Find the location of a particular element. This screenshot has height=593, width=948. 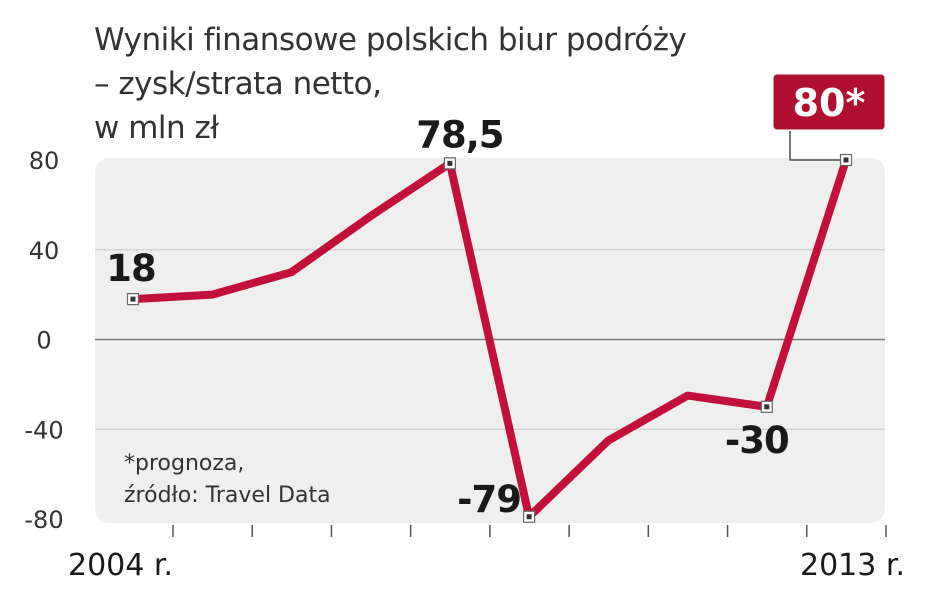

y-tick-labels: 80 40 0 -40 -80 is located at coordinates (43, 340).